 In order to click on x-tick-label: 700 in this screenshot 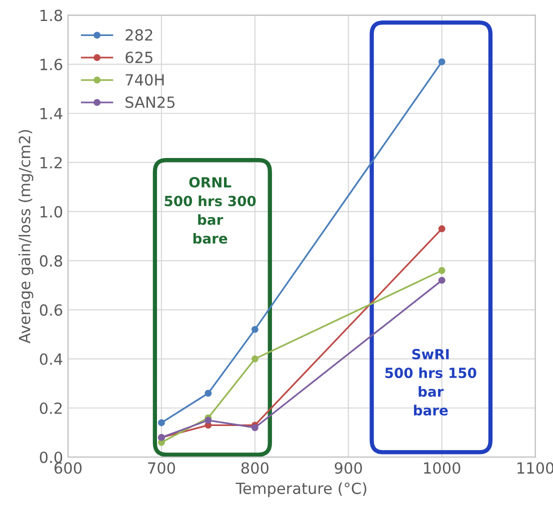, I will do `click(162, 468)`.